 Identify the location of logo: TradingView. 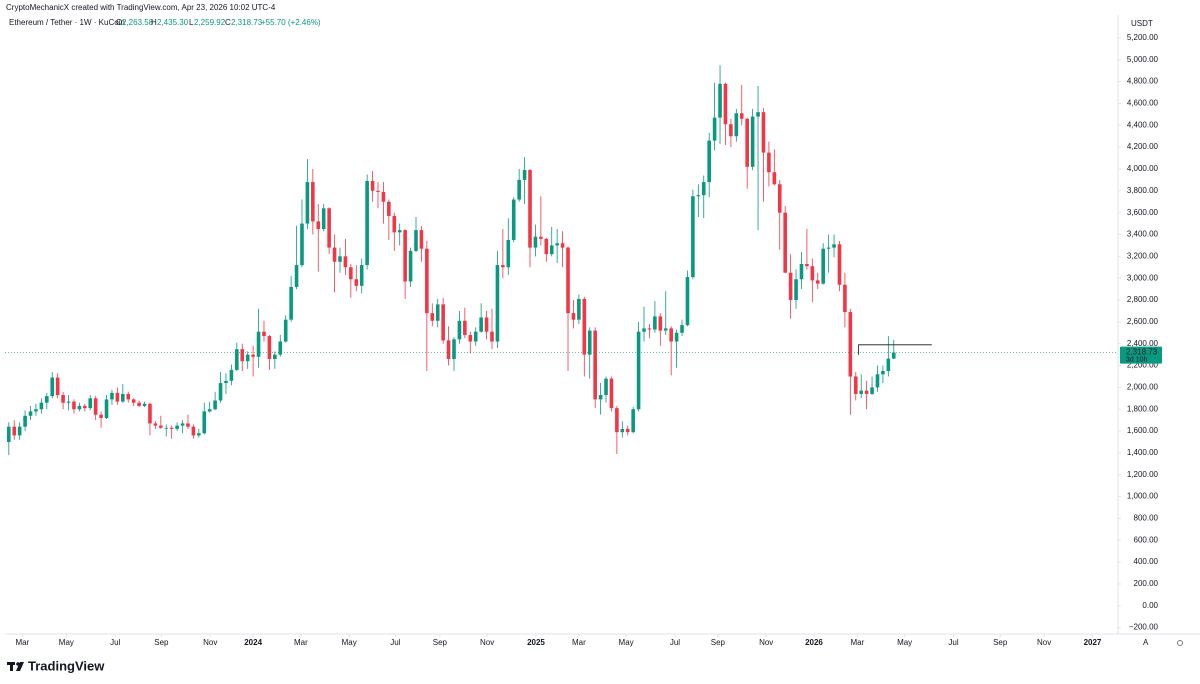
(66, 665).